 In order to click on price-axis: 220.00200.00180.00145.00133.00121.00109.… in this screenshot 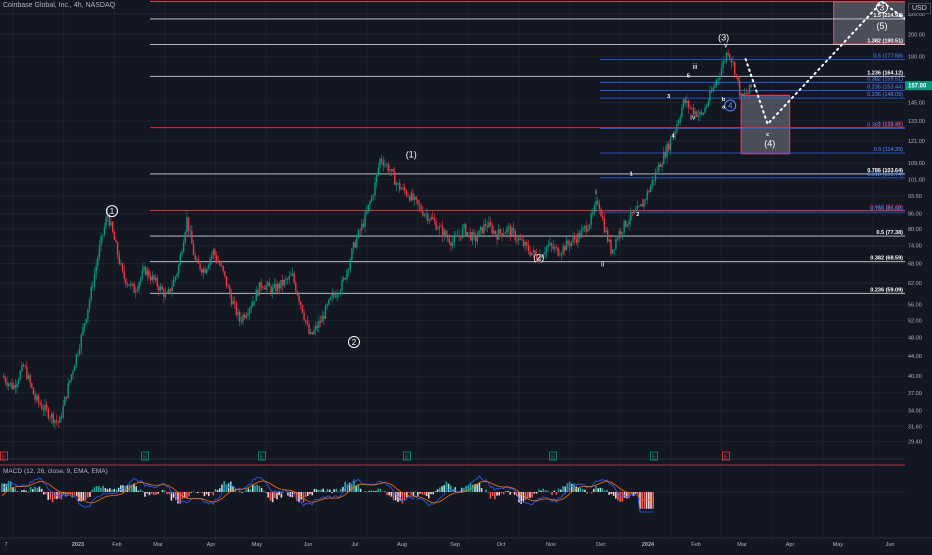, I will do `click(918, 270)`.